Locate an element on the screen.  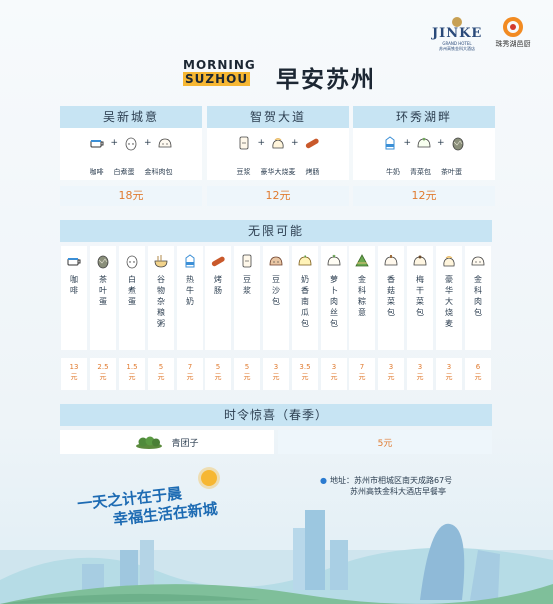
radish-bun-icon is located at coordinates (334, 261).